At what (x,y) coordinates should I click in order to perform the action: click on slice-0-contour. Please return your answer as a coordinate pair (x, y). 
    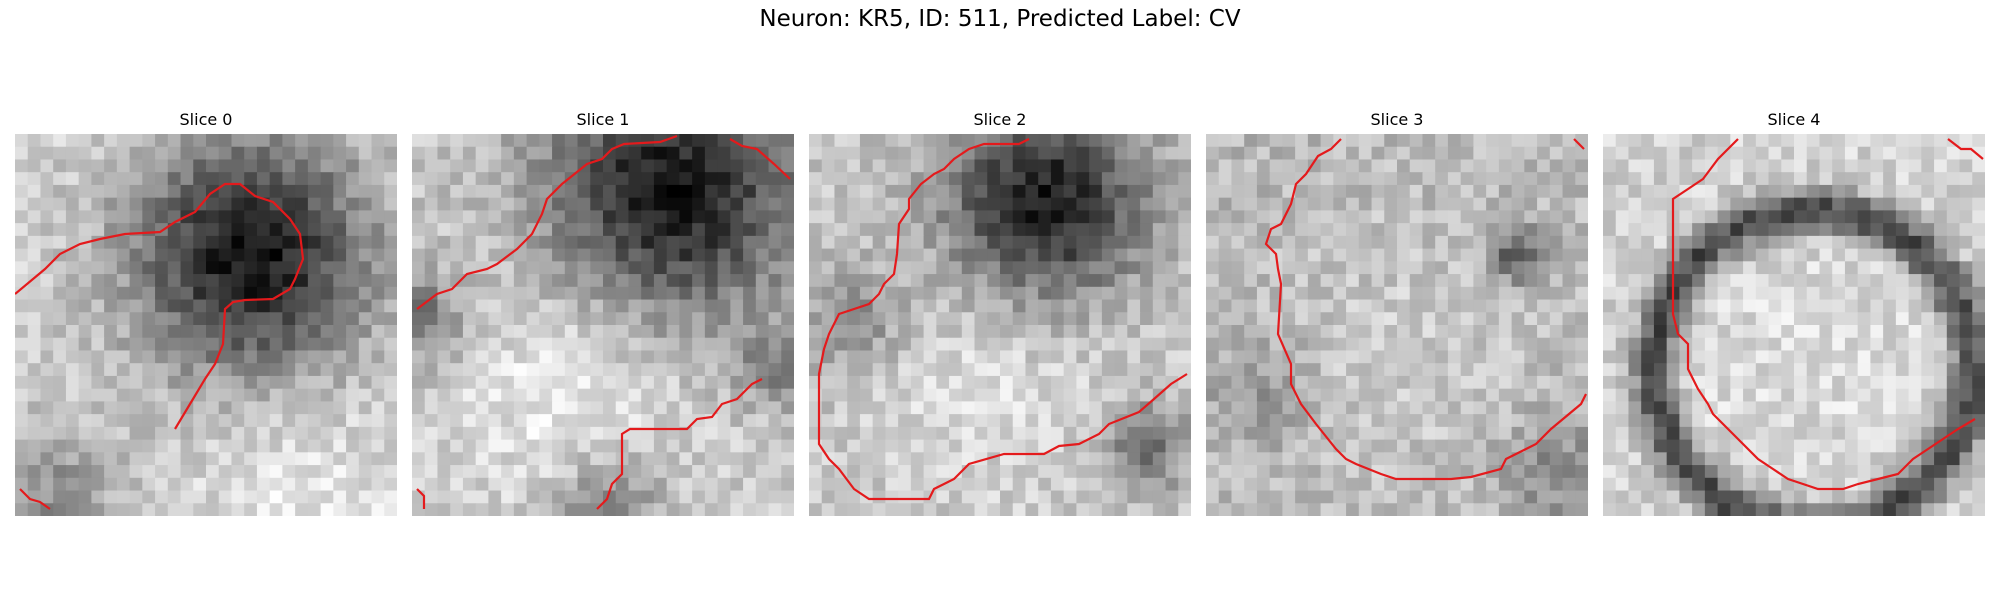
    Looking at the image, I should click on (160, 306).